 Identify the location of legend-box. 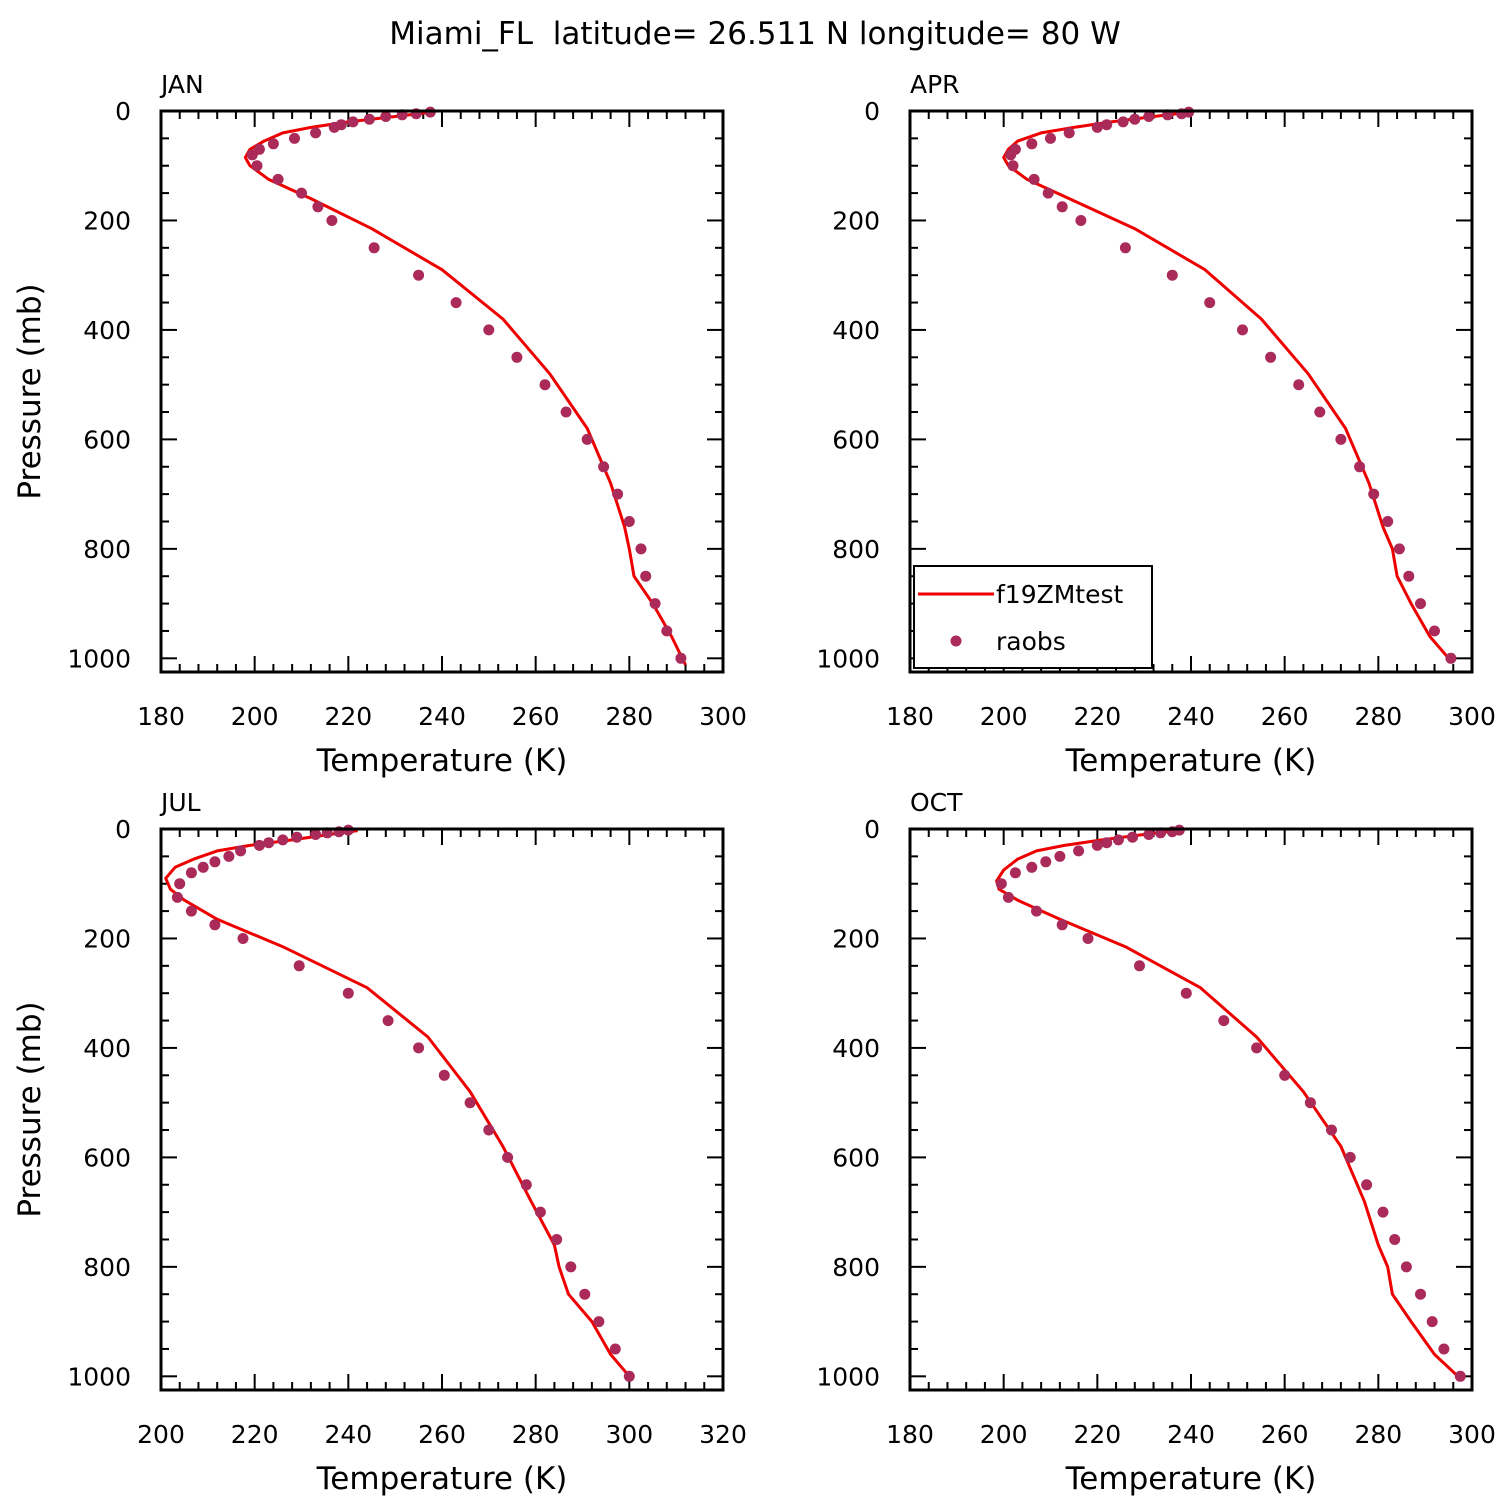
(1033, 617).